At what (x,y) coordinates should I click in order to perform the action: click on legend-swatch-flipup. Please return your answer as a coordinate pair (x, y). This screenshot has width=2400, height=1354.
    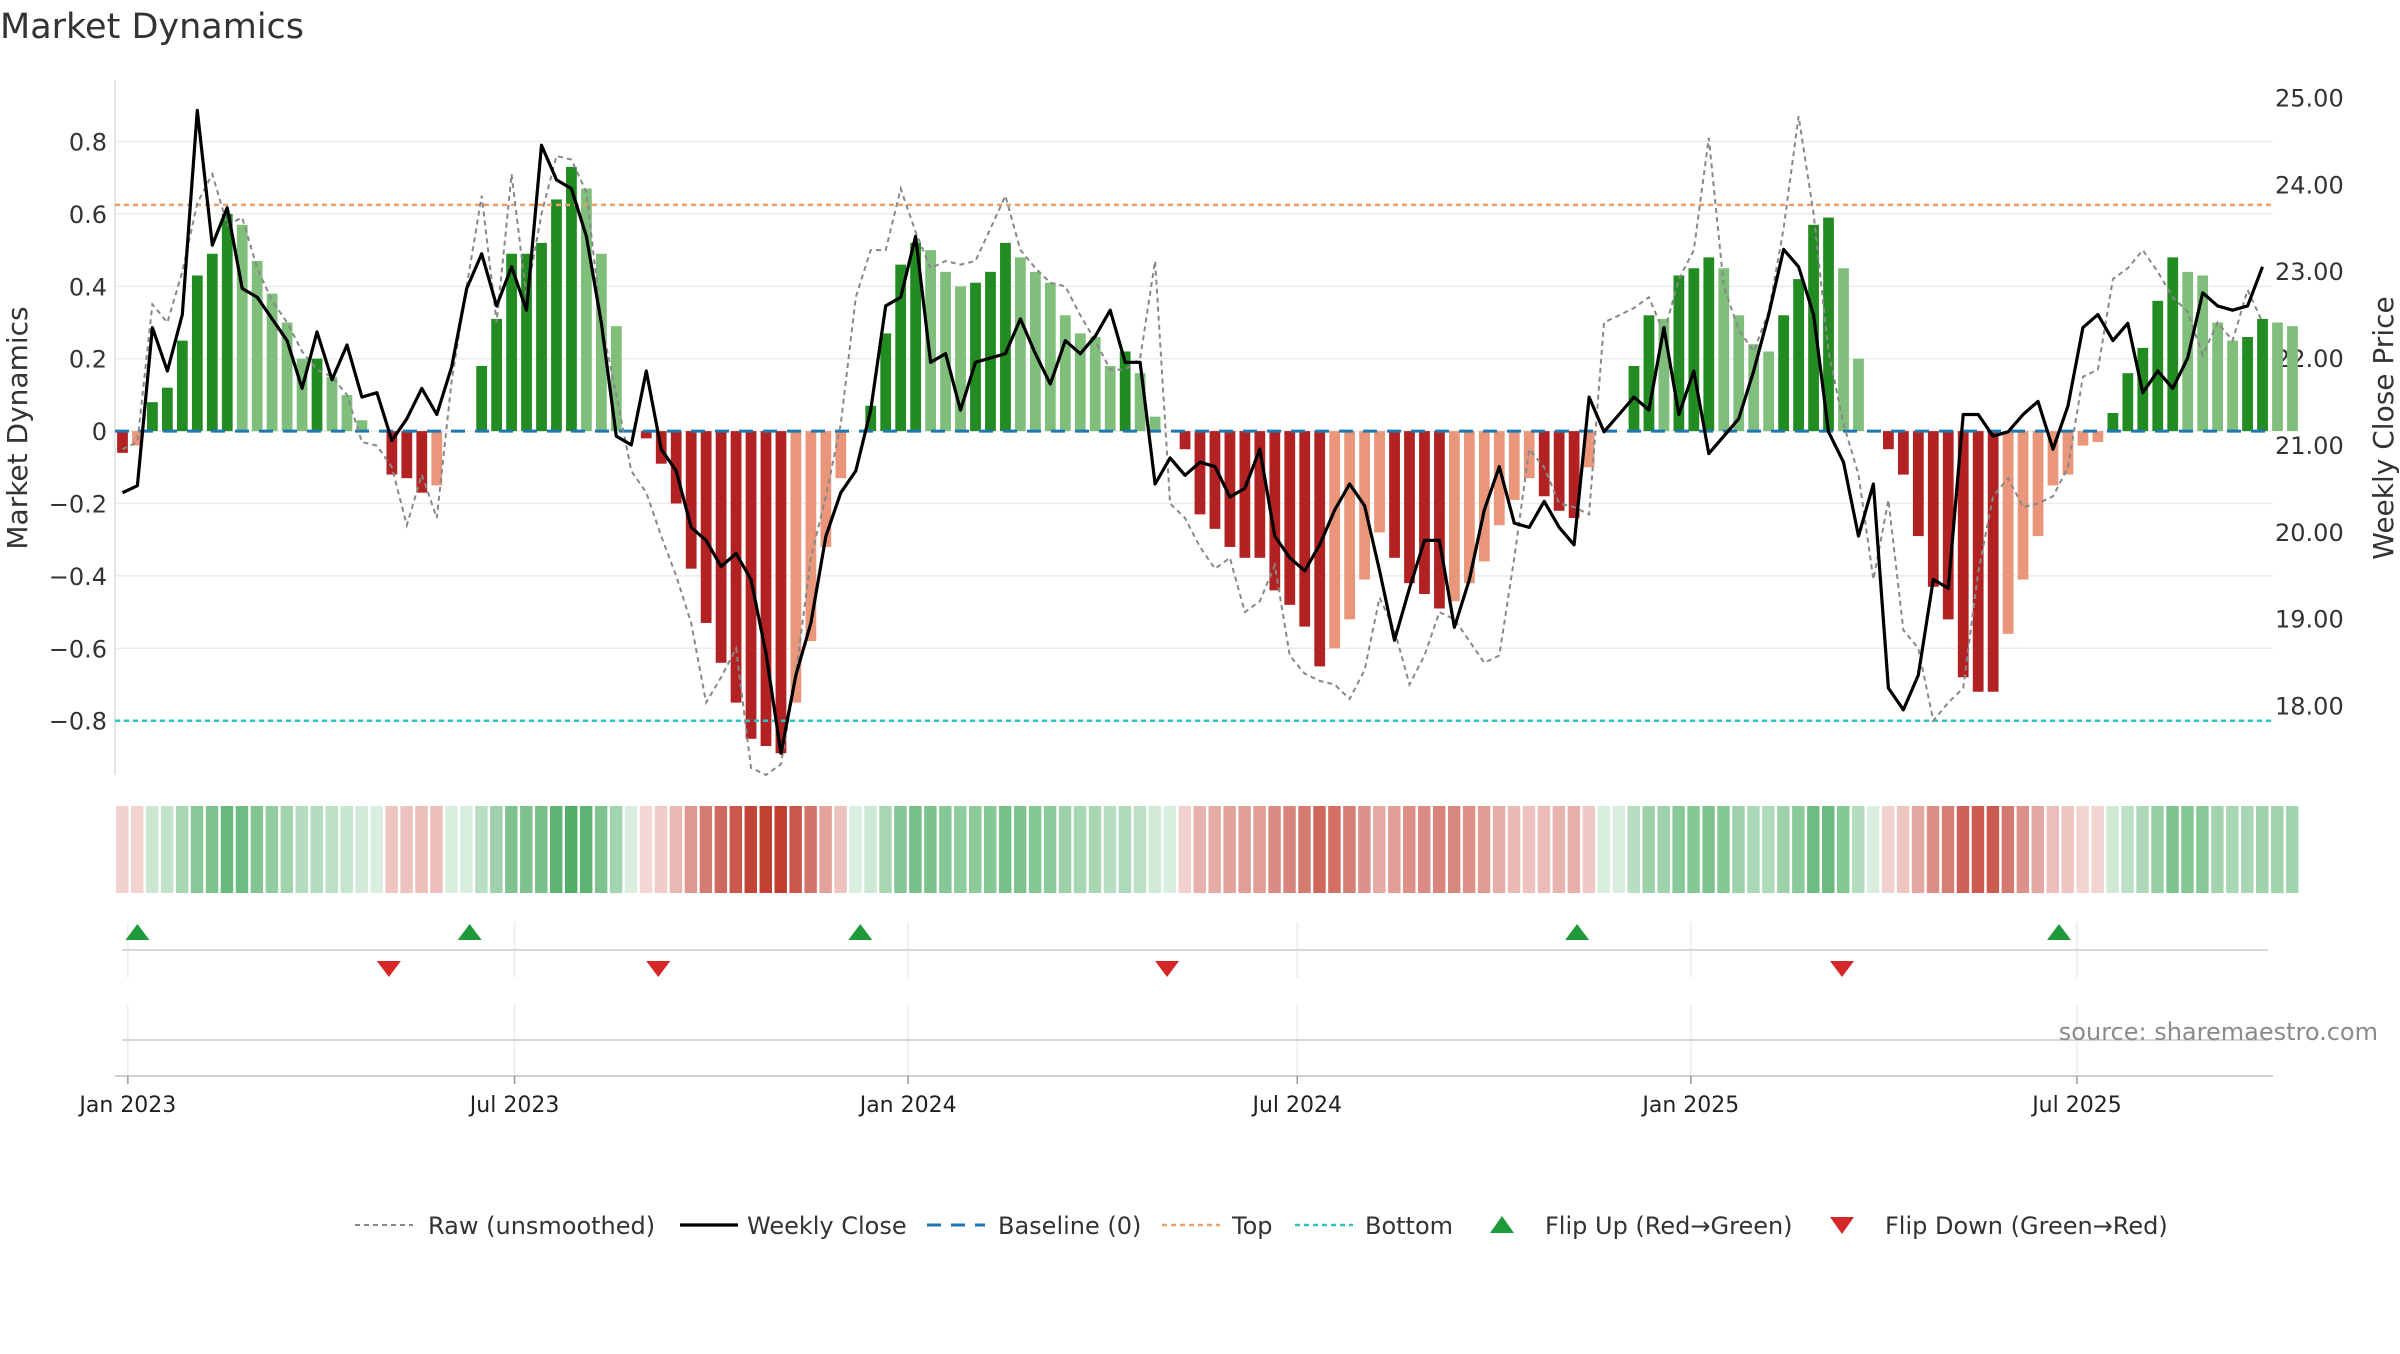
    Looking at the image, I should click on (1502, 1224).